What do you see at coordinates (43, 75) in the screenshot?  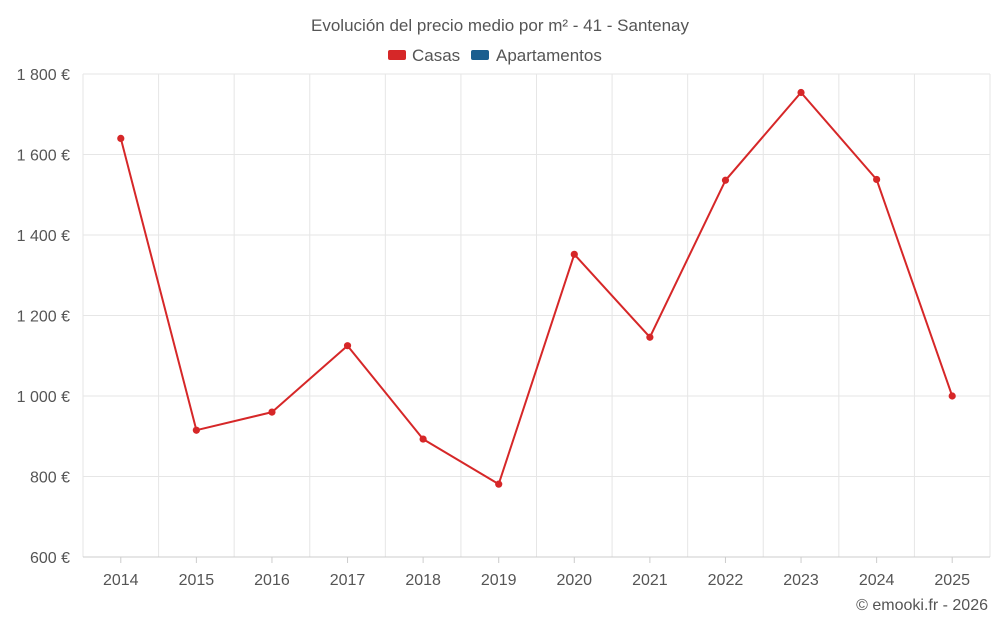 I see `y-tick-label: 1 800 €` at bounding box center [43, 75].